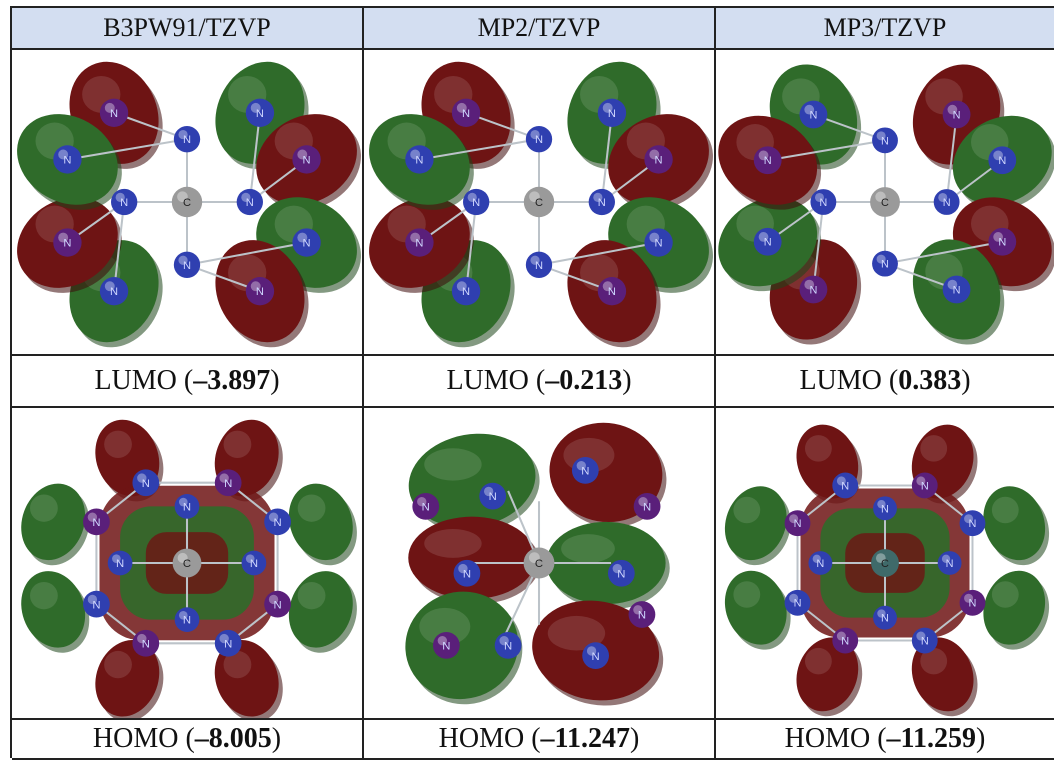 The width and height of the screenshot is (1054, 760). I want to click on homo-label-b3pw91: HOMO (–8.005), so click(188, 740).